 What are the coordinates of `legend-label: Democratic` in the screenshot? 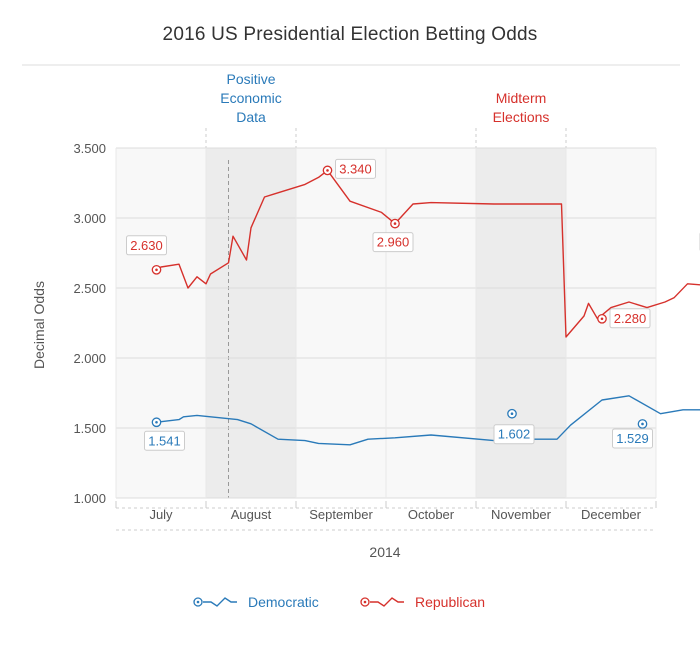 It's located at (283, 602).